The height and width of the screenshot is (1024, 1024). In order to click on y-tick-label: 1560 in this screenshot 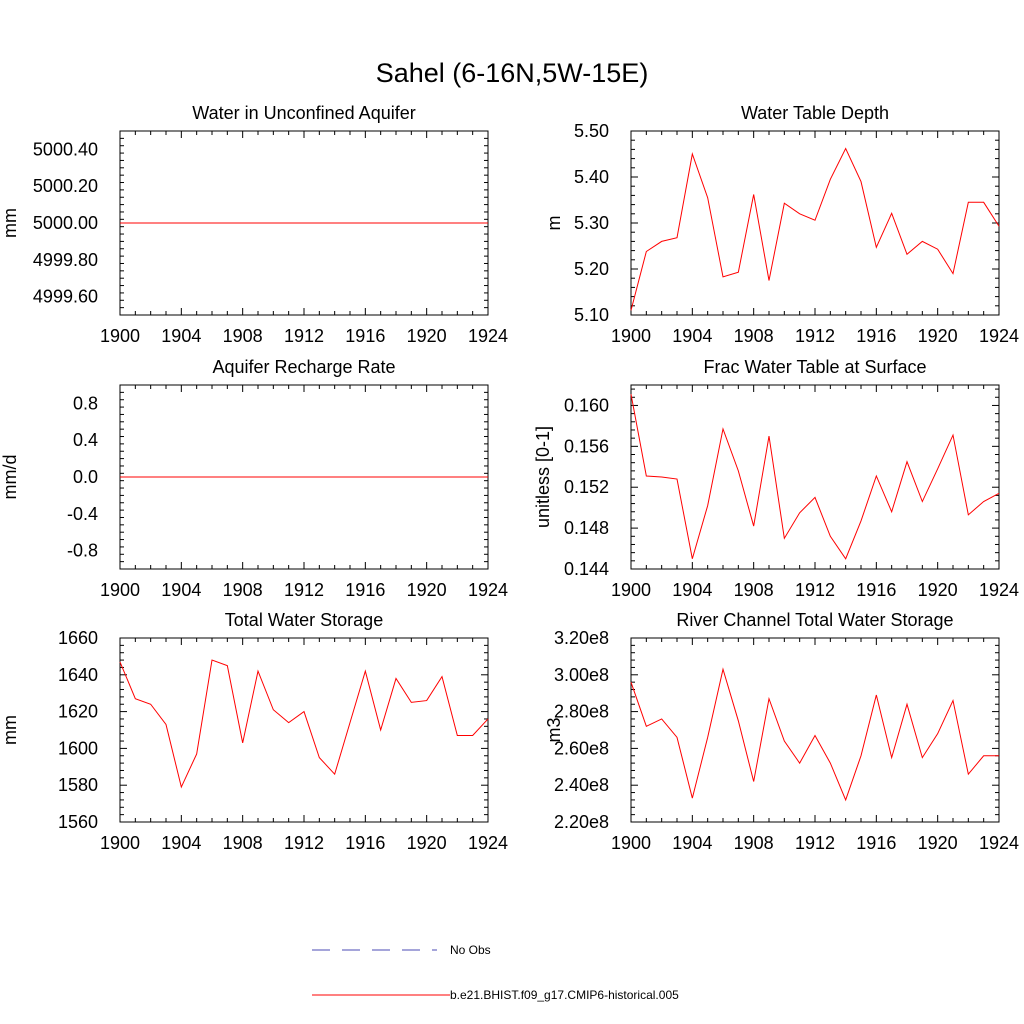, I will do `click(78, 822)`.